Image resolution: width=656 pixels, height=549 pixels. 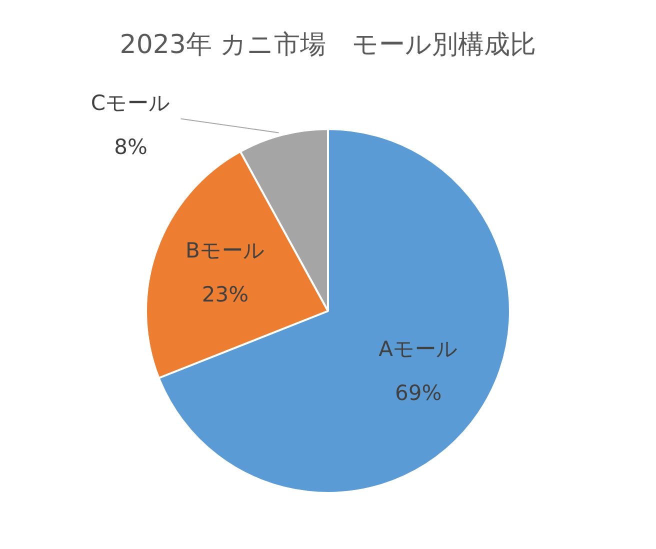 What do you see at coordinates (225, 250) in the screenshot?
I see `slice-label: Bモール` at bounding box center [225, 250].